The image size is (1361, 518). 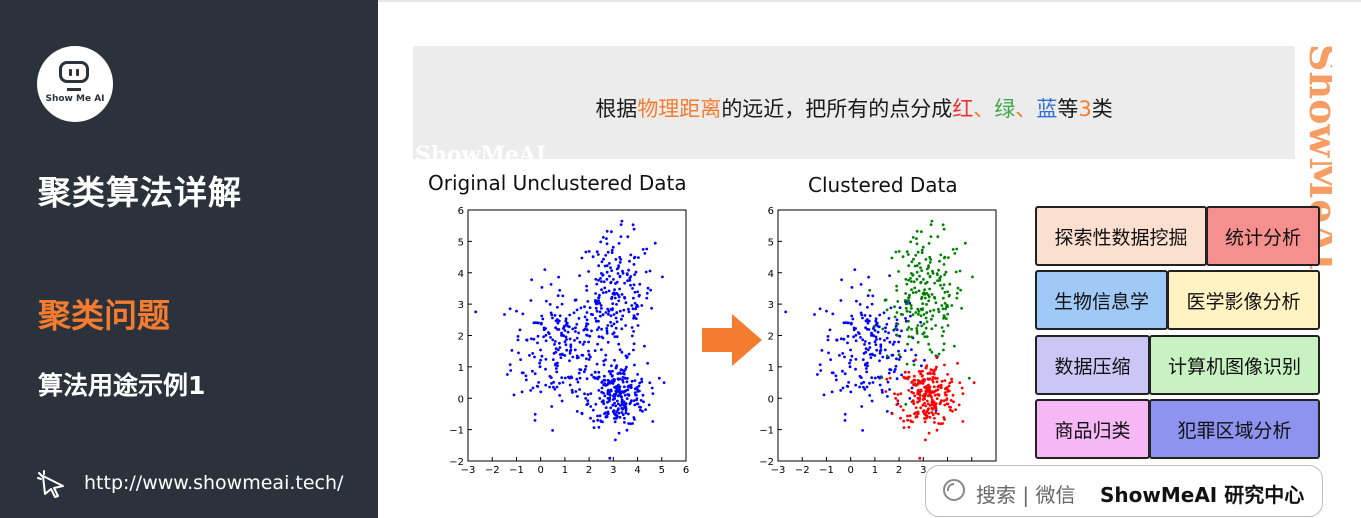 What do you see at coordinates (771, 305) in the screenshot?
I see `y-tick-label: 3` at bounding box center [771, 305].